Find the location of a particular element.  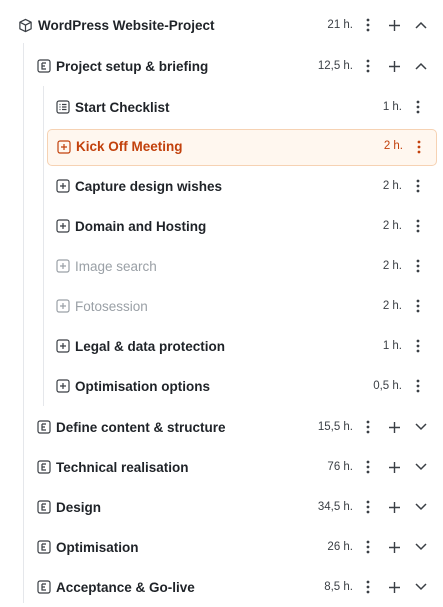

task-label: Kick Off Meeting is located at coordinates (129, 146).